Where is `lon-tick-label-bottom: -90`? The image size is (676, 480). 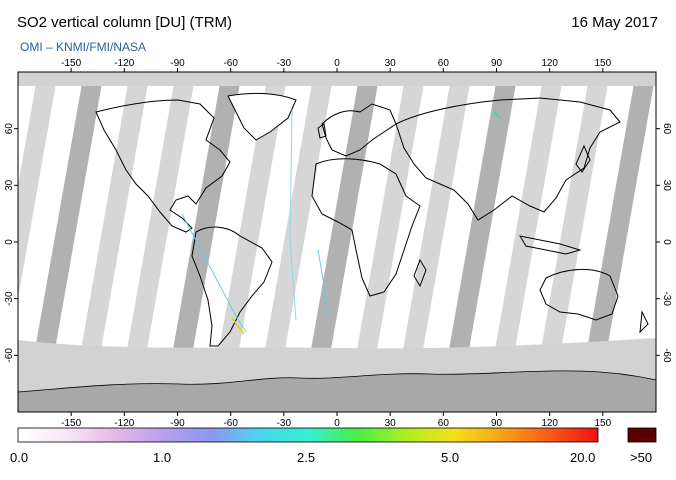
lon-tick-label-bottom: -90 is located at coordinates (177, 423).